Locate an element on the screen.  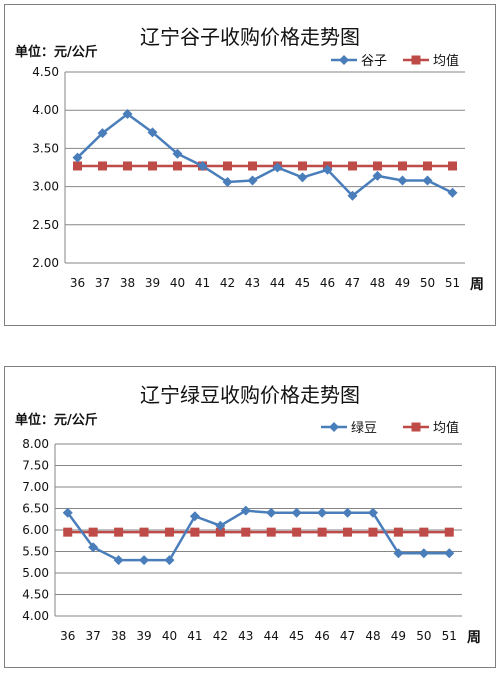
y-tick-label: 3.50 is located at coordinates (45, 148).